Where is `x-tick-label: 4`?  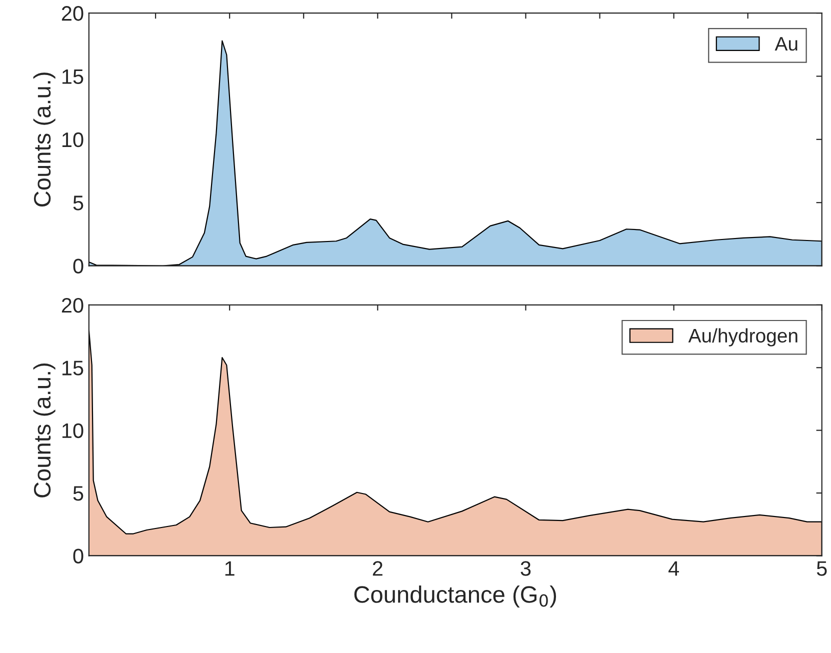 x-tick-label: 4 is located at coordinates (673, 568).